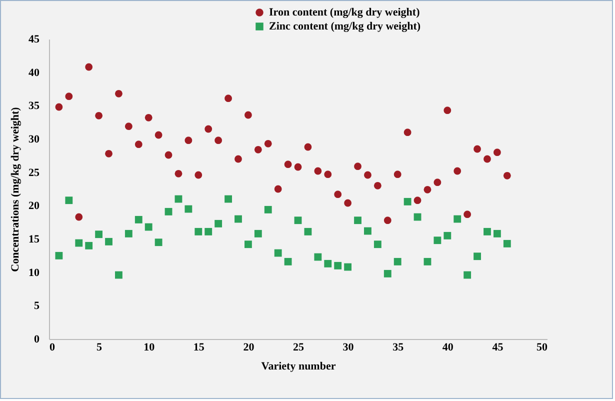  Describe the element at coordinates (448, 348) in the screenshot. I see `x-tick-label: 40` at that location.